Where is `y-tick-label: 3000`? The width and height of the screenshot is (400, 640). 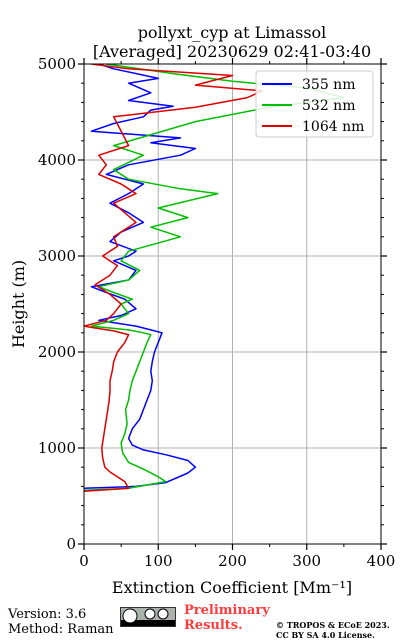
y-tick-label: 3000 is located at coordinates (57, 256).